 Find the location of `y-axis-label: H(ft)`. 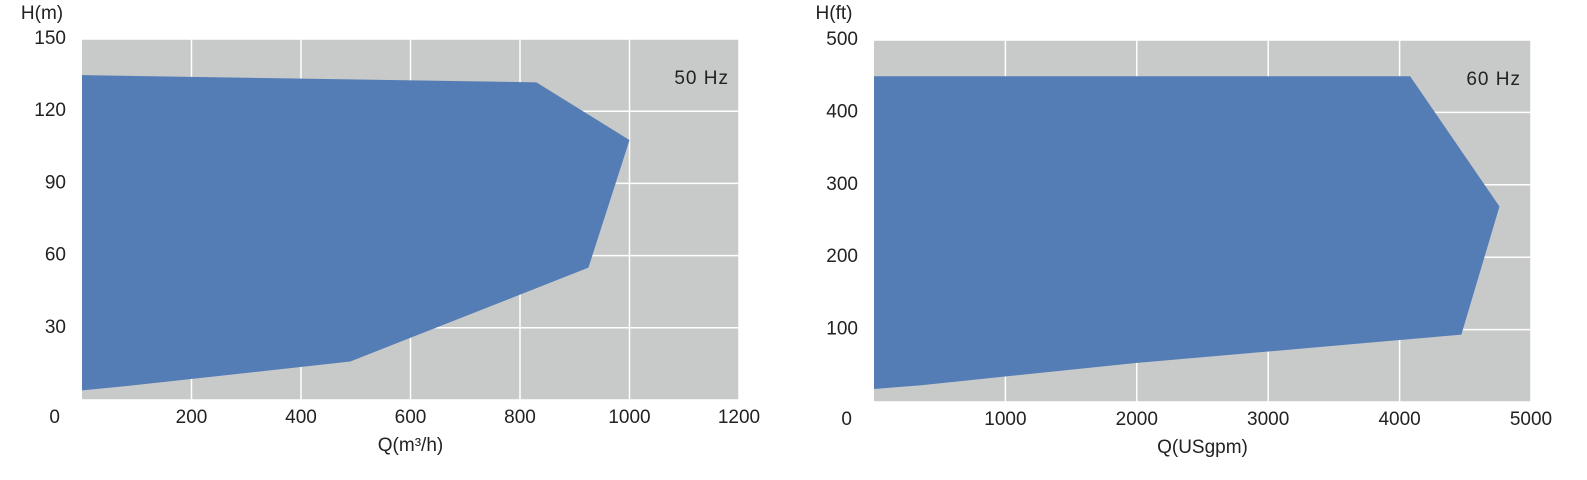

y-axis-label: H(ft) is located at coordinates (834, 13).